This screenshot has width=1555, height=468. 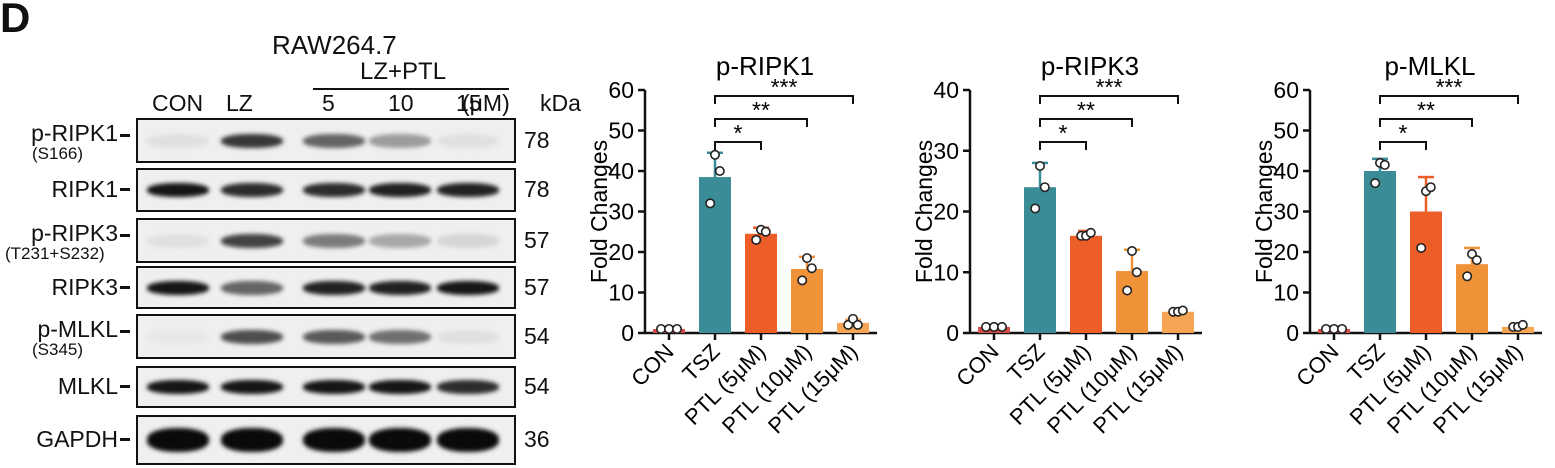 What do you see at coordinates (621, 171) in the screenshot?
I see `y-tick-label: 40` at bounding box center [621, 171].